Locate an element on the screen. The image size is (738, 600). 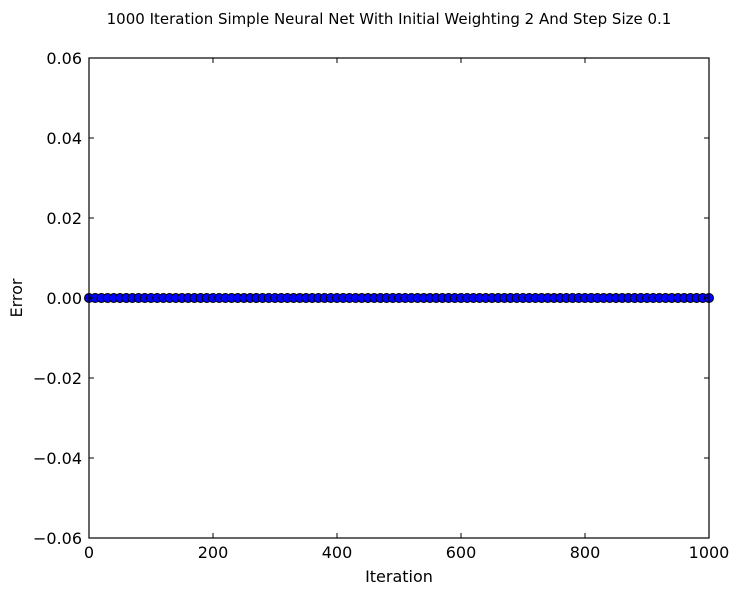
y-tick-label: −0.06 is located at coordinates (57, 538).